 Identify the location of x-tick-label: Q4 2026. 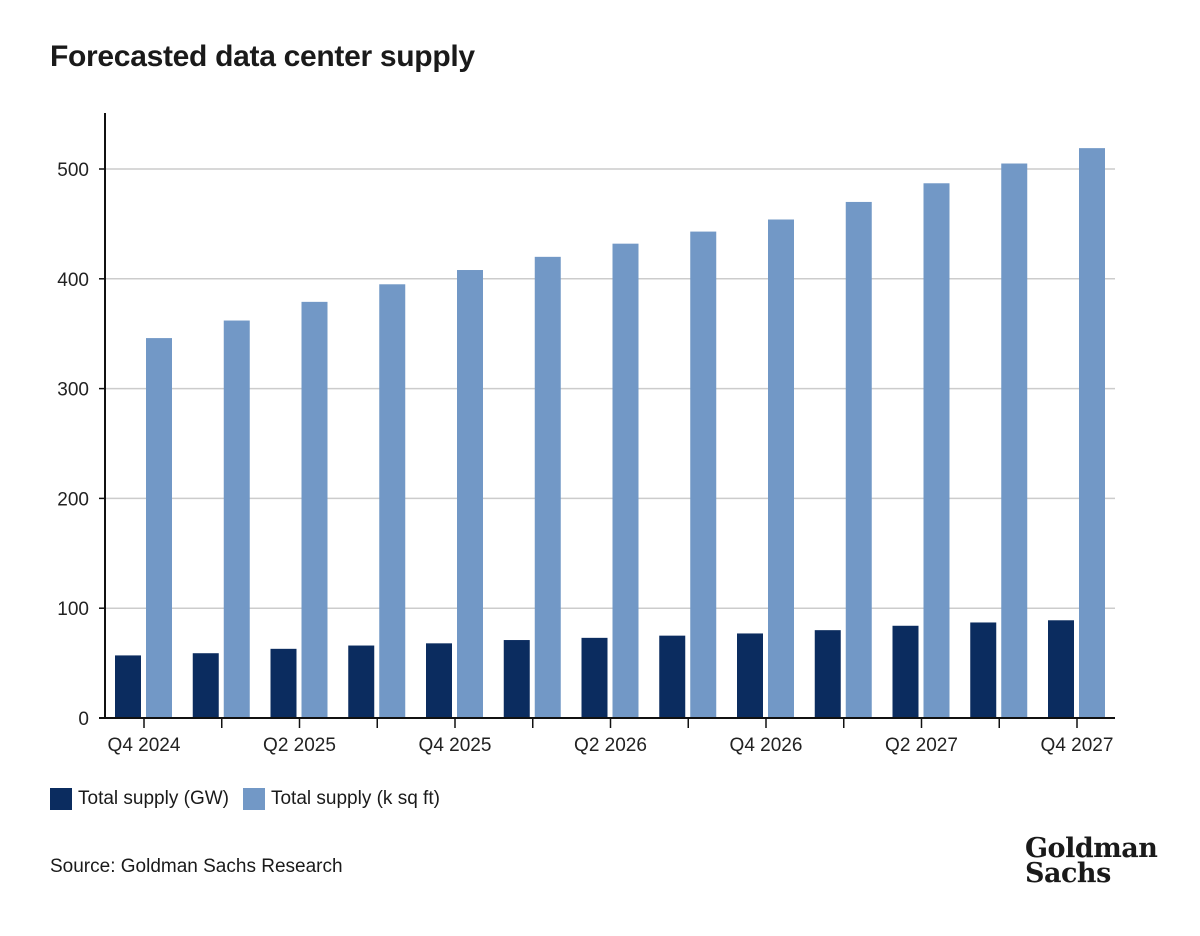
(766, 745).